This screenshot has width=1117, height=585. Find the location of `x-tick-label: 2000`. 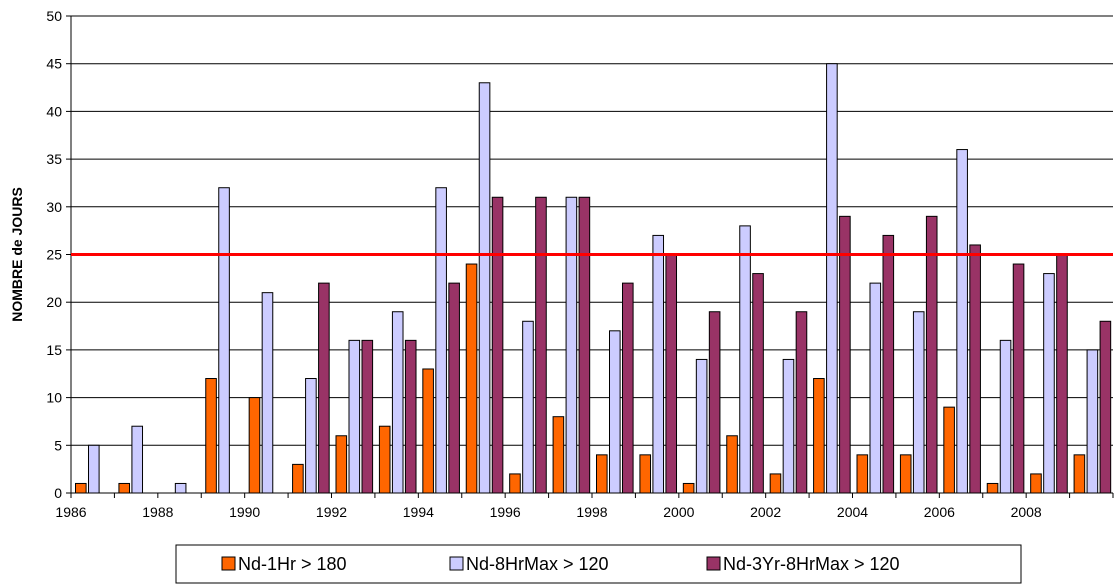

x-tick-label: 2000 is located at coordinates (678, 512).